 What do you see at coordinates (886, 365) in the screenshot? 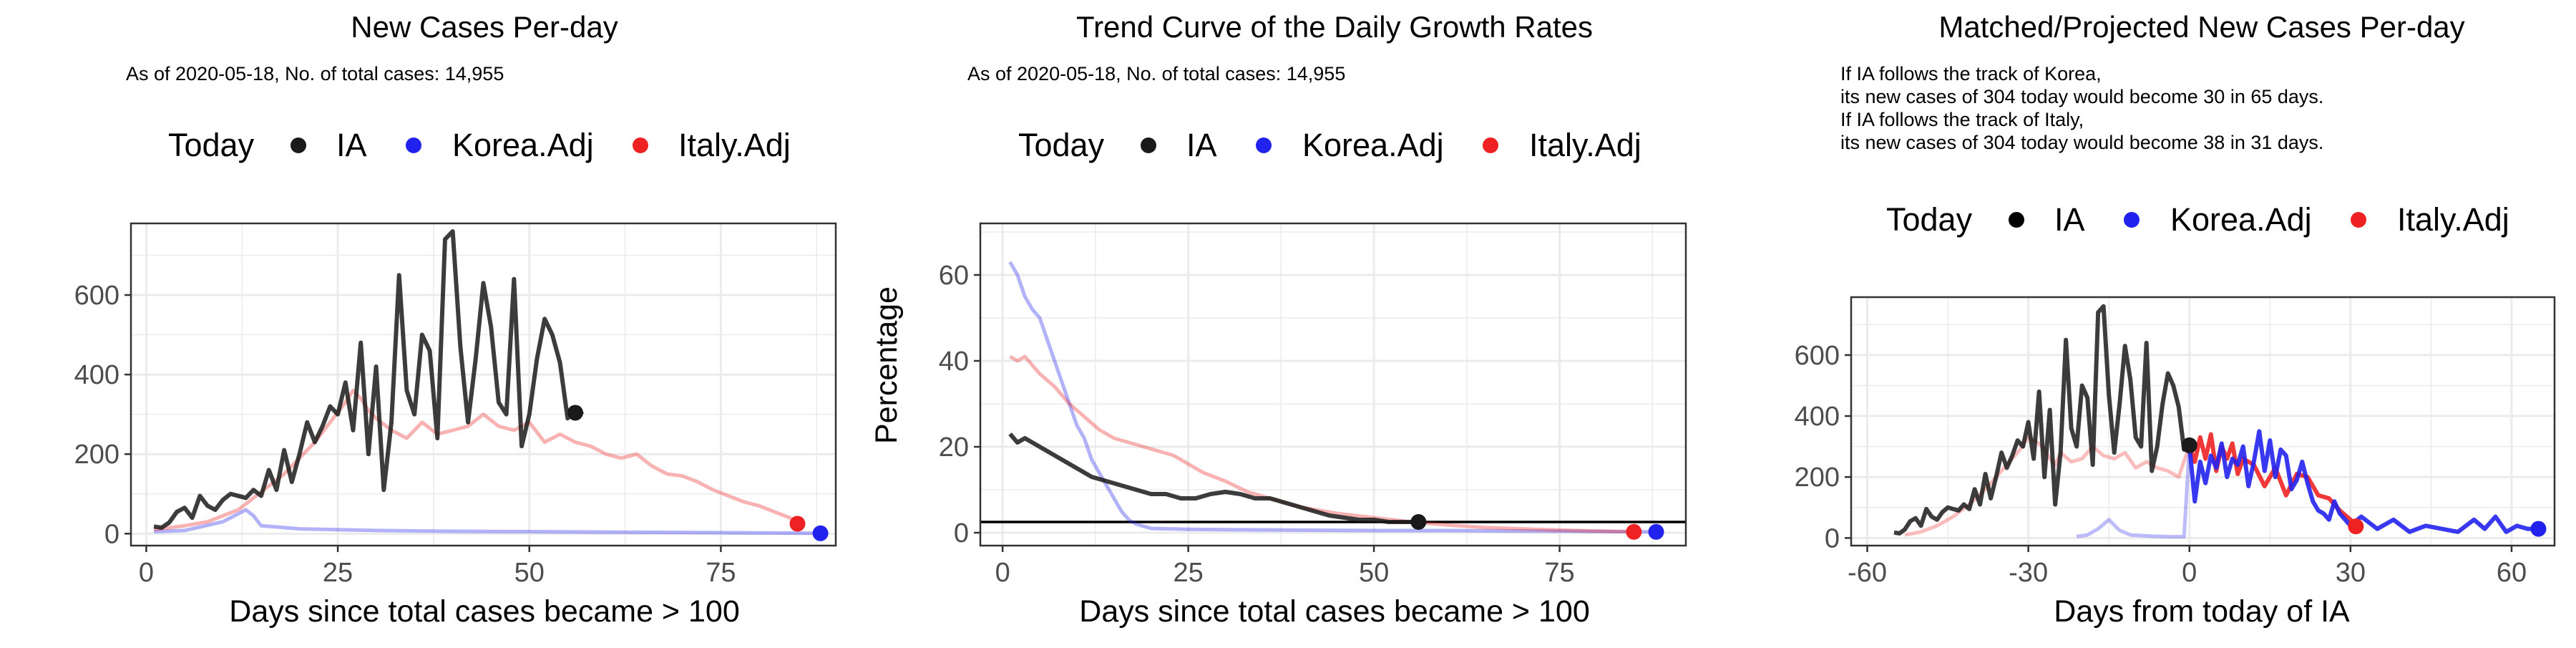
I see `y-axis-label: Percentage` at bounding box center [886, 365].